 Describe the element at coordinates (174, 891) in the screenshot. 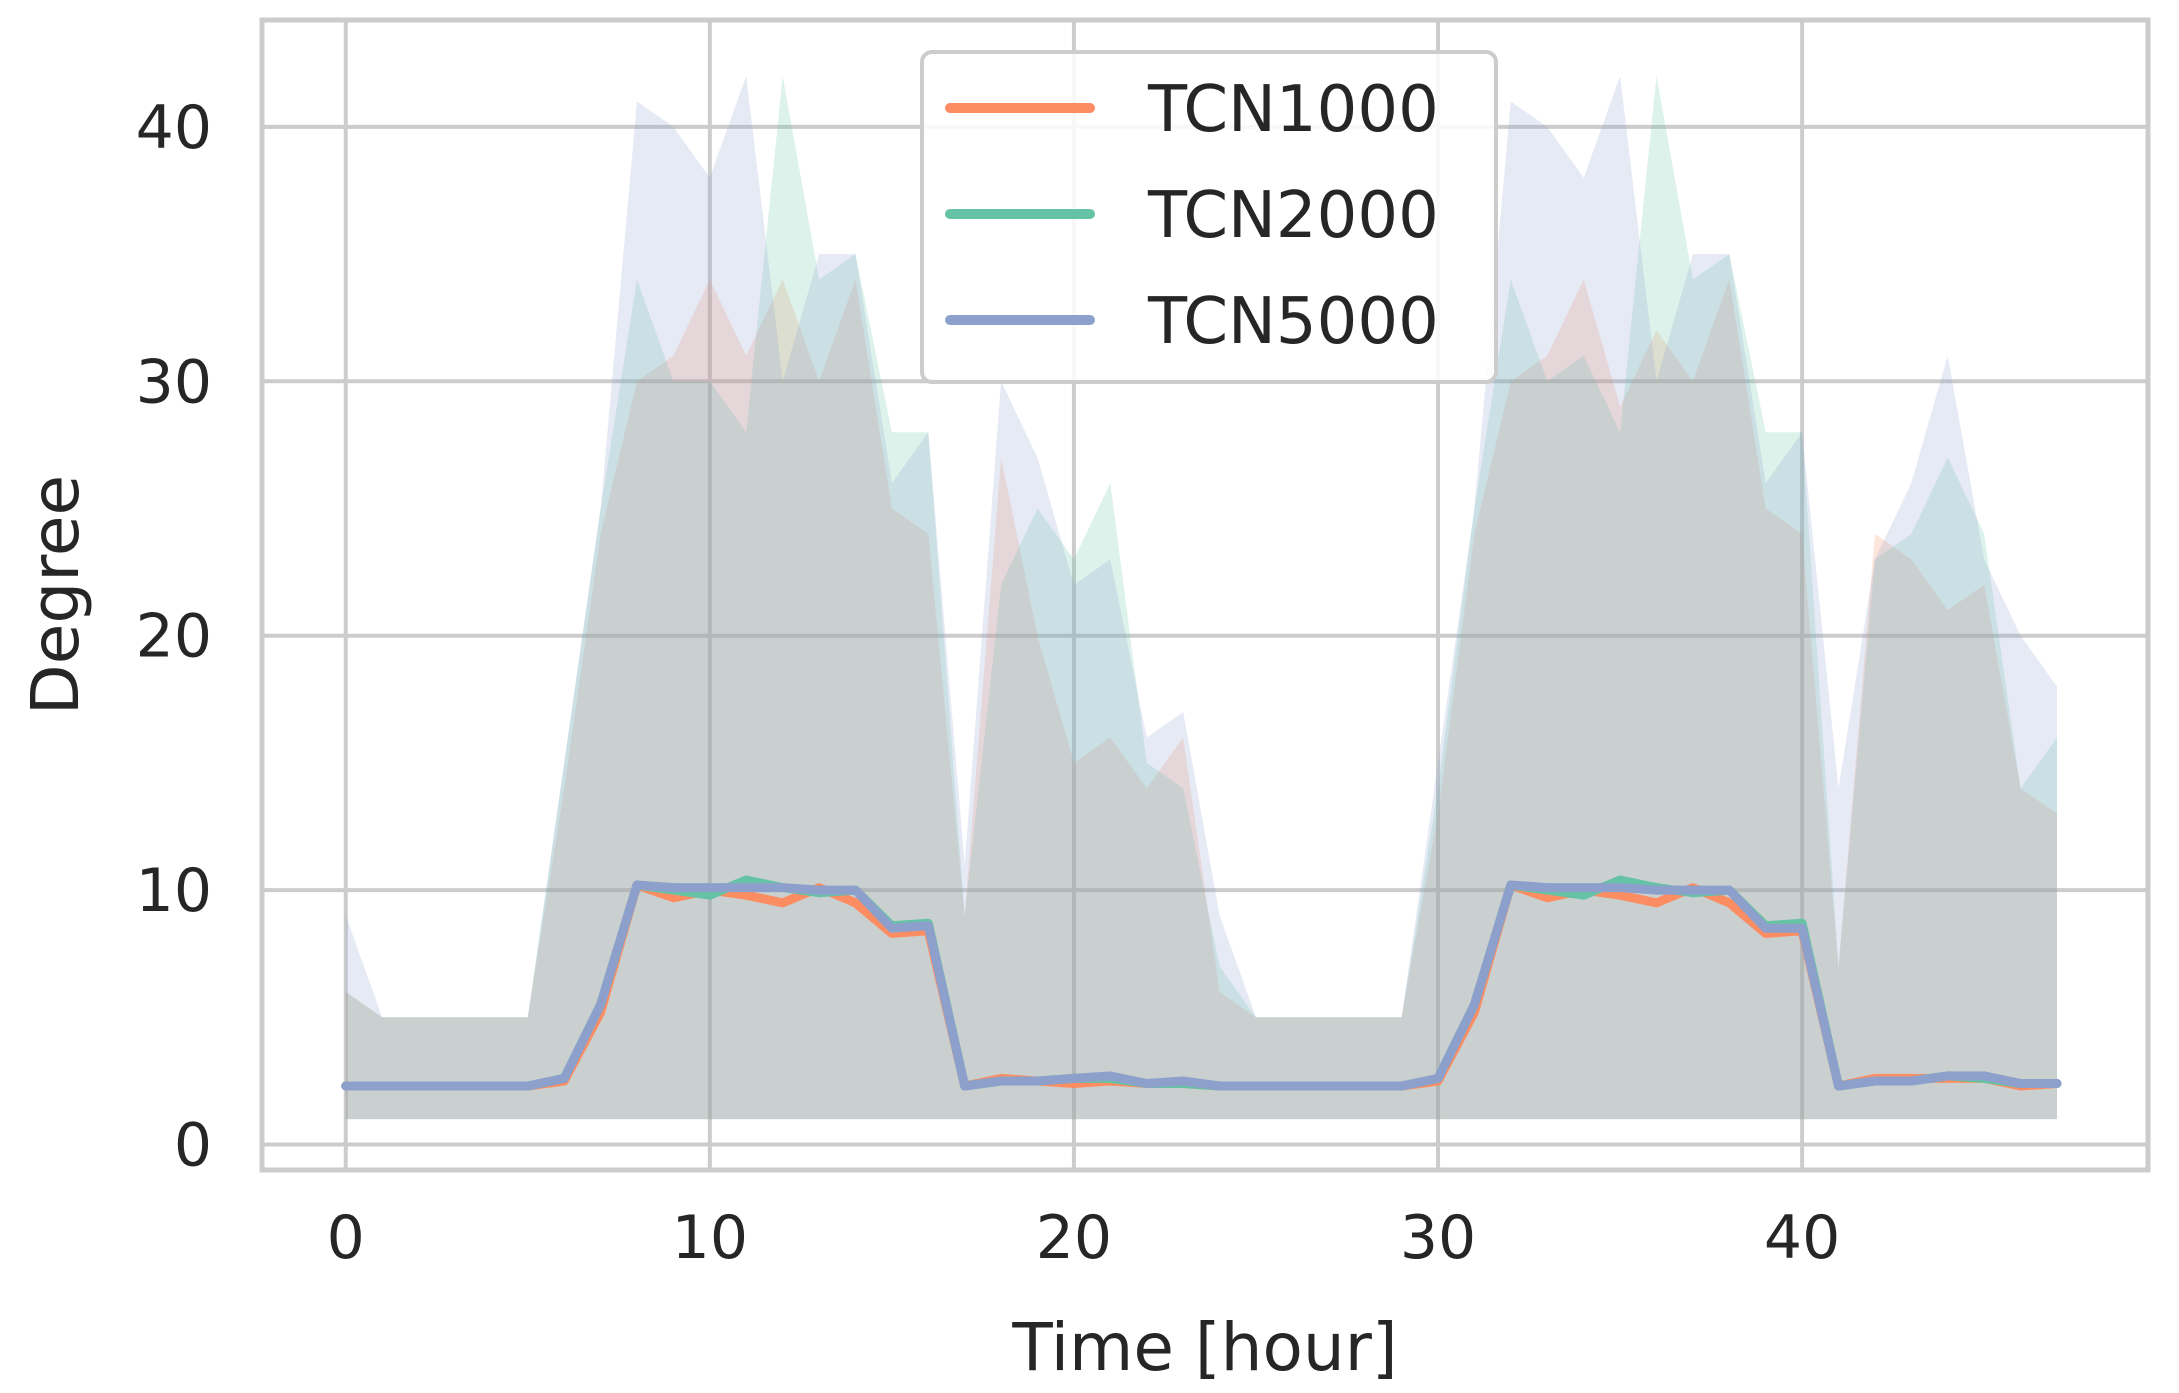

I see `y-tick-label: 10` at that location.